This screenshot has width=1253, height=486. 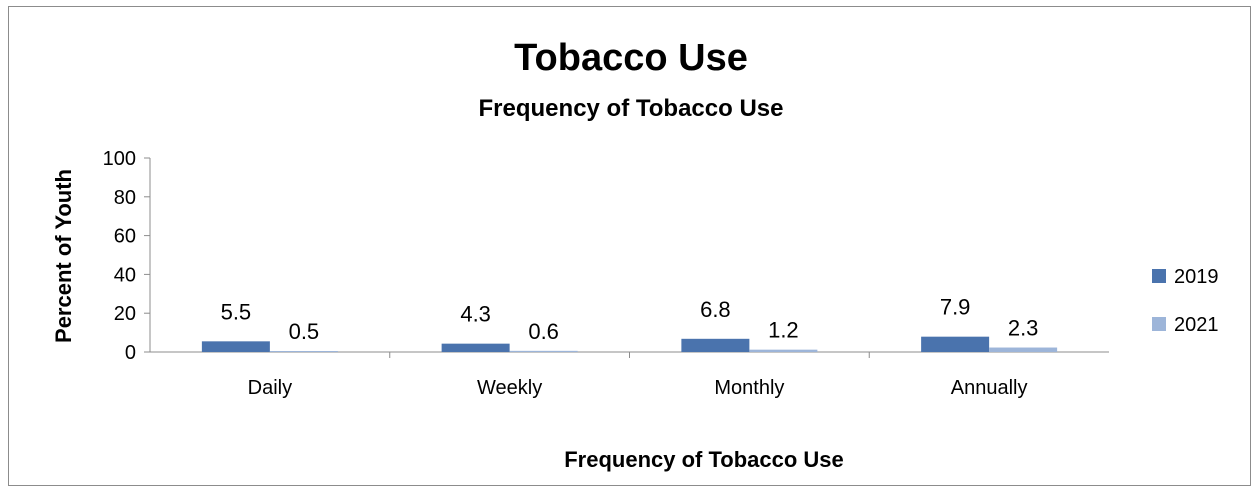 I want to click on chart-title: Tobacco Use, so click(x=631, y=58).